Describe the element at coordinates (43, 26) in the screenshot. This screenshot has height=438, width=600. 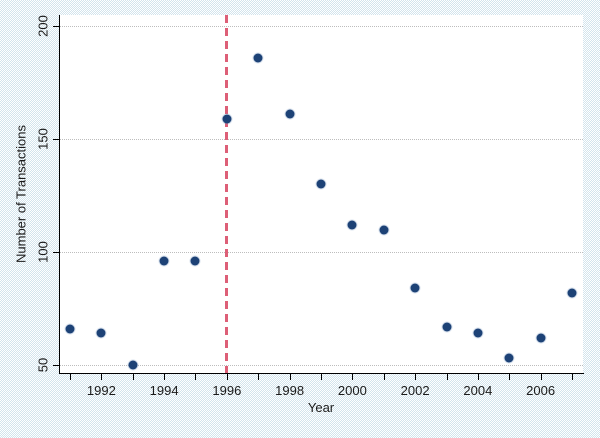
I see `y-tick-label-200: 200` at that location.